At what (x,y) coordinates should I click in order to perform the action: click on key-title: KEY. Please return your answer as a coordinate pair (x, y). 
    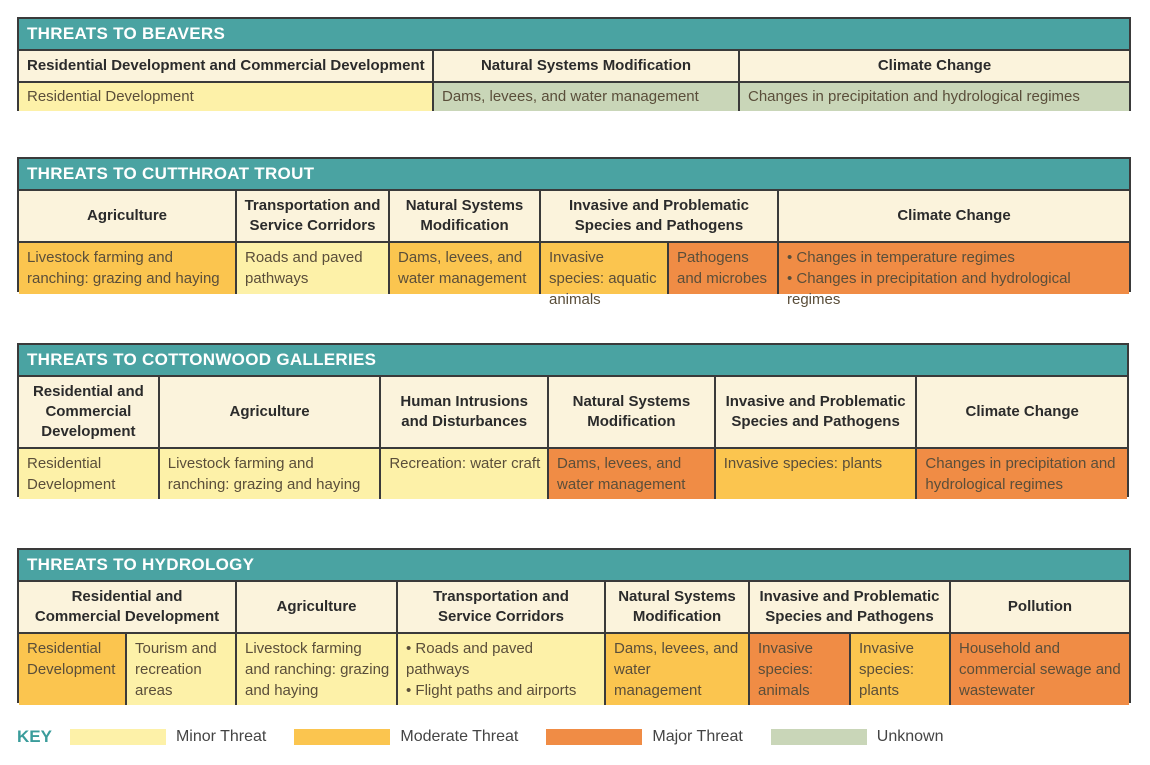
    Looking at the image, I should click on (34, 736).